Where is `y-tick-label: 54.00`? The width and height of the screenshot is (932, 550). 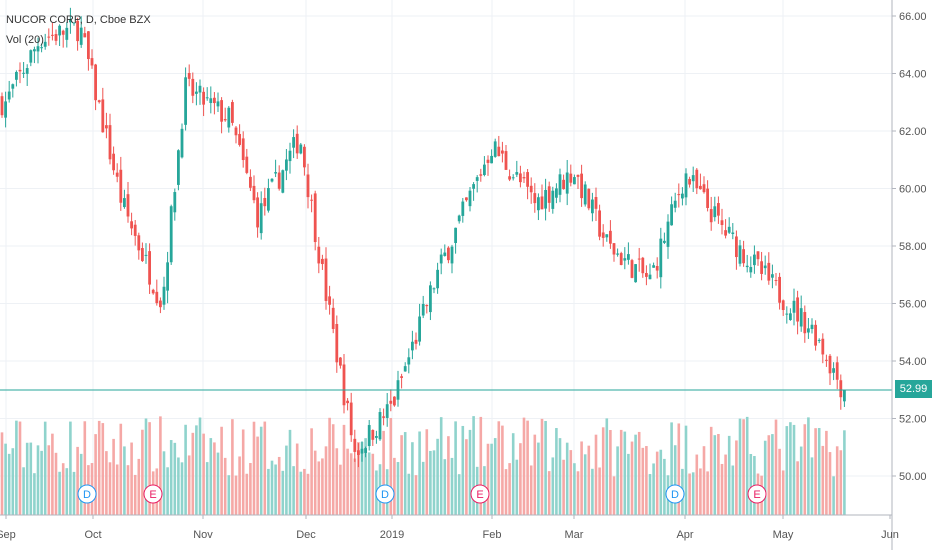 y-tick-label: 54.00 is located at coordinates (913, 362).